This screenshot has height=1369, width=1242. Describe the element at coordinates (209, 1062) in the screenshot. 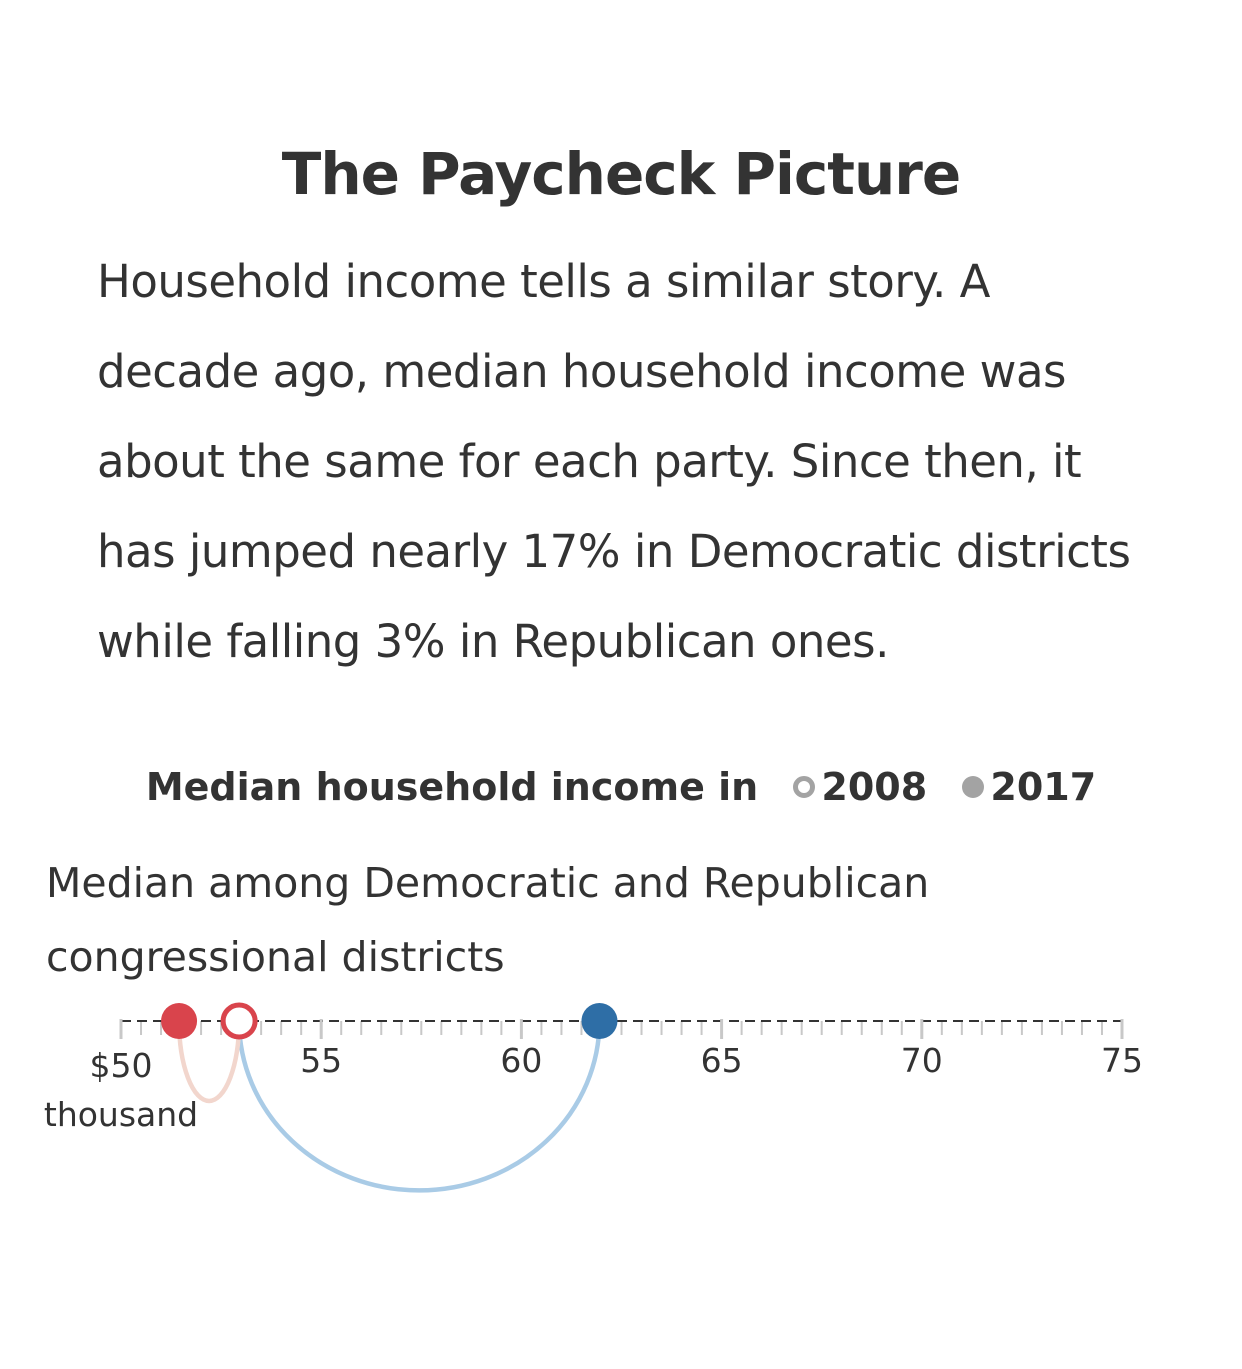

I see `arc-republican` at that location.